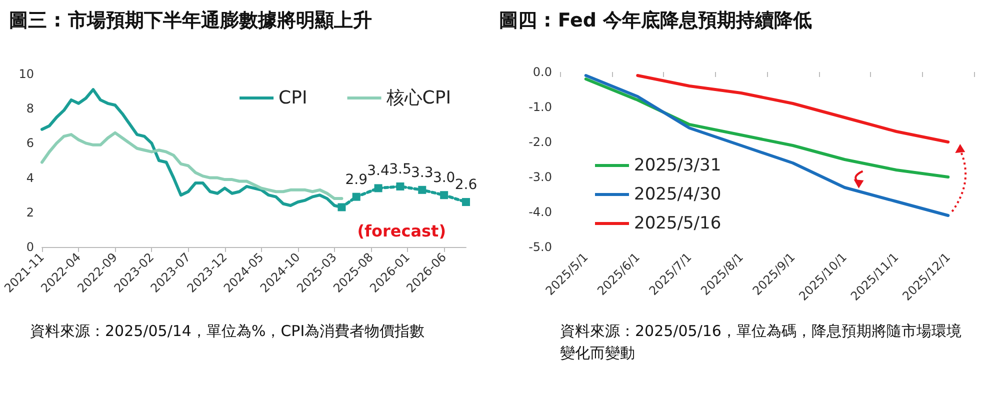 This screenshot has height=399, width=981. I want to click on chart-title: 圖四 : Fed 今年底降息預期持續降低, so click(655, 21).